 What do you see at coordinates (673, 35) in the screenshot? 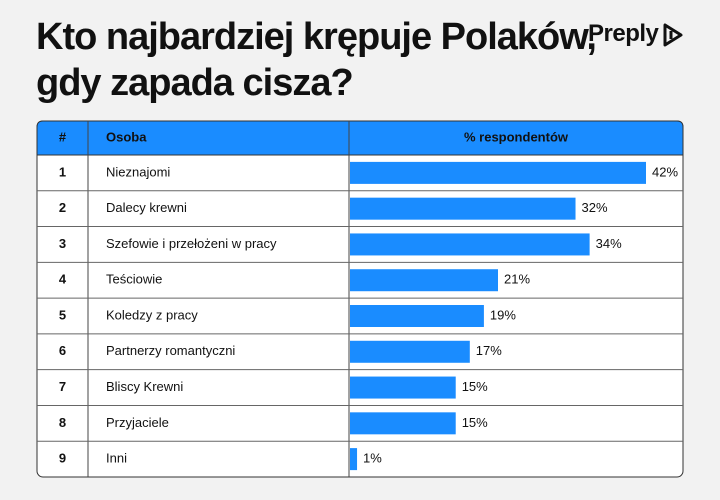
I see `brand-logo` at bounding box center [673, 35].